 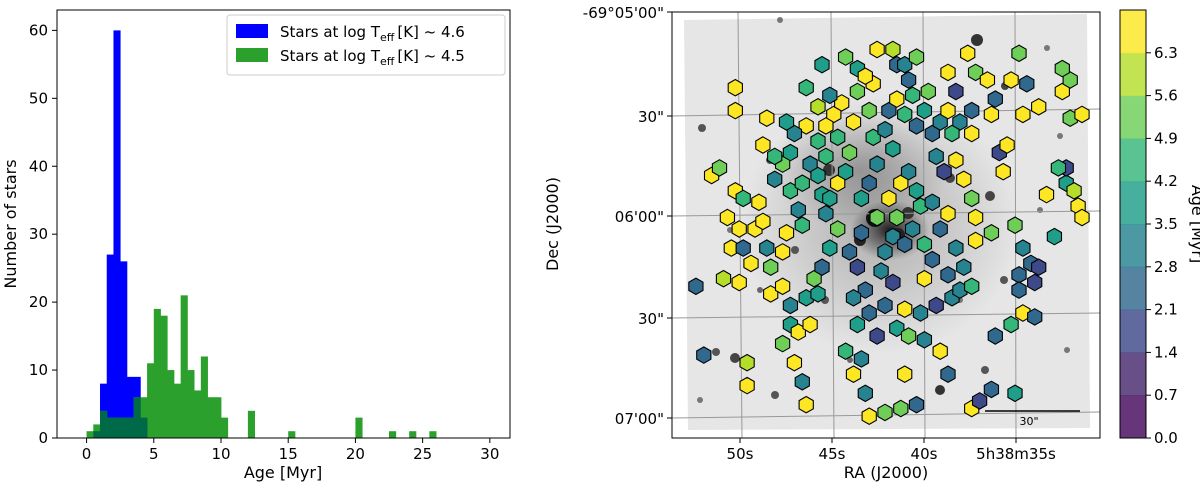 What do you see at coordinates (832, 454) in the screenshot?
I see `map-x-tick-label: 45s` at bounding box center [832, 454].